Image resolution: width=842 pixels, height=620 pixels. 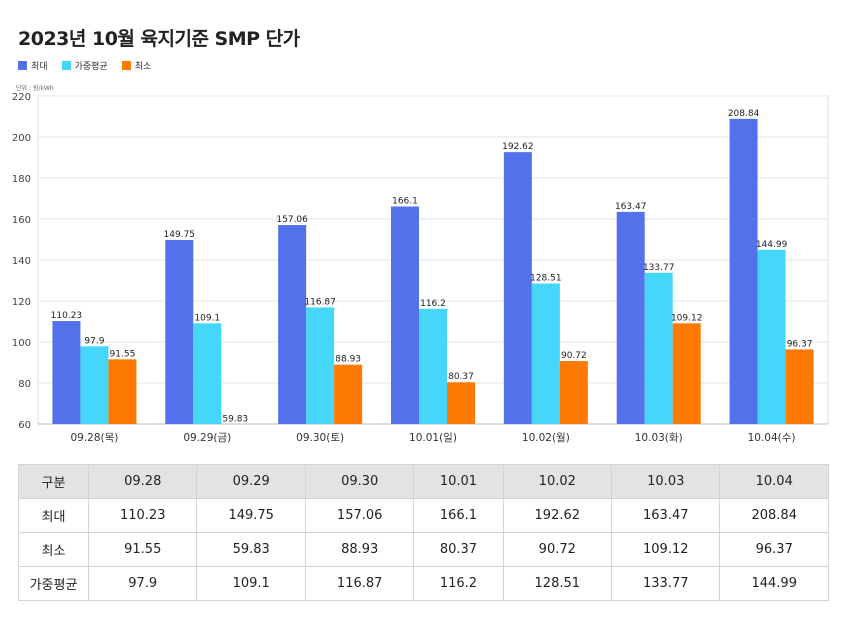 I want to click on table-cell: 116.2, so click(x=458, y=583).